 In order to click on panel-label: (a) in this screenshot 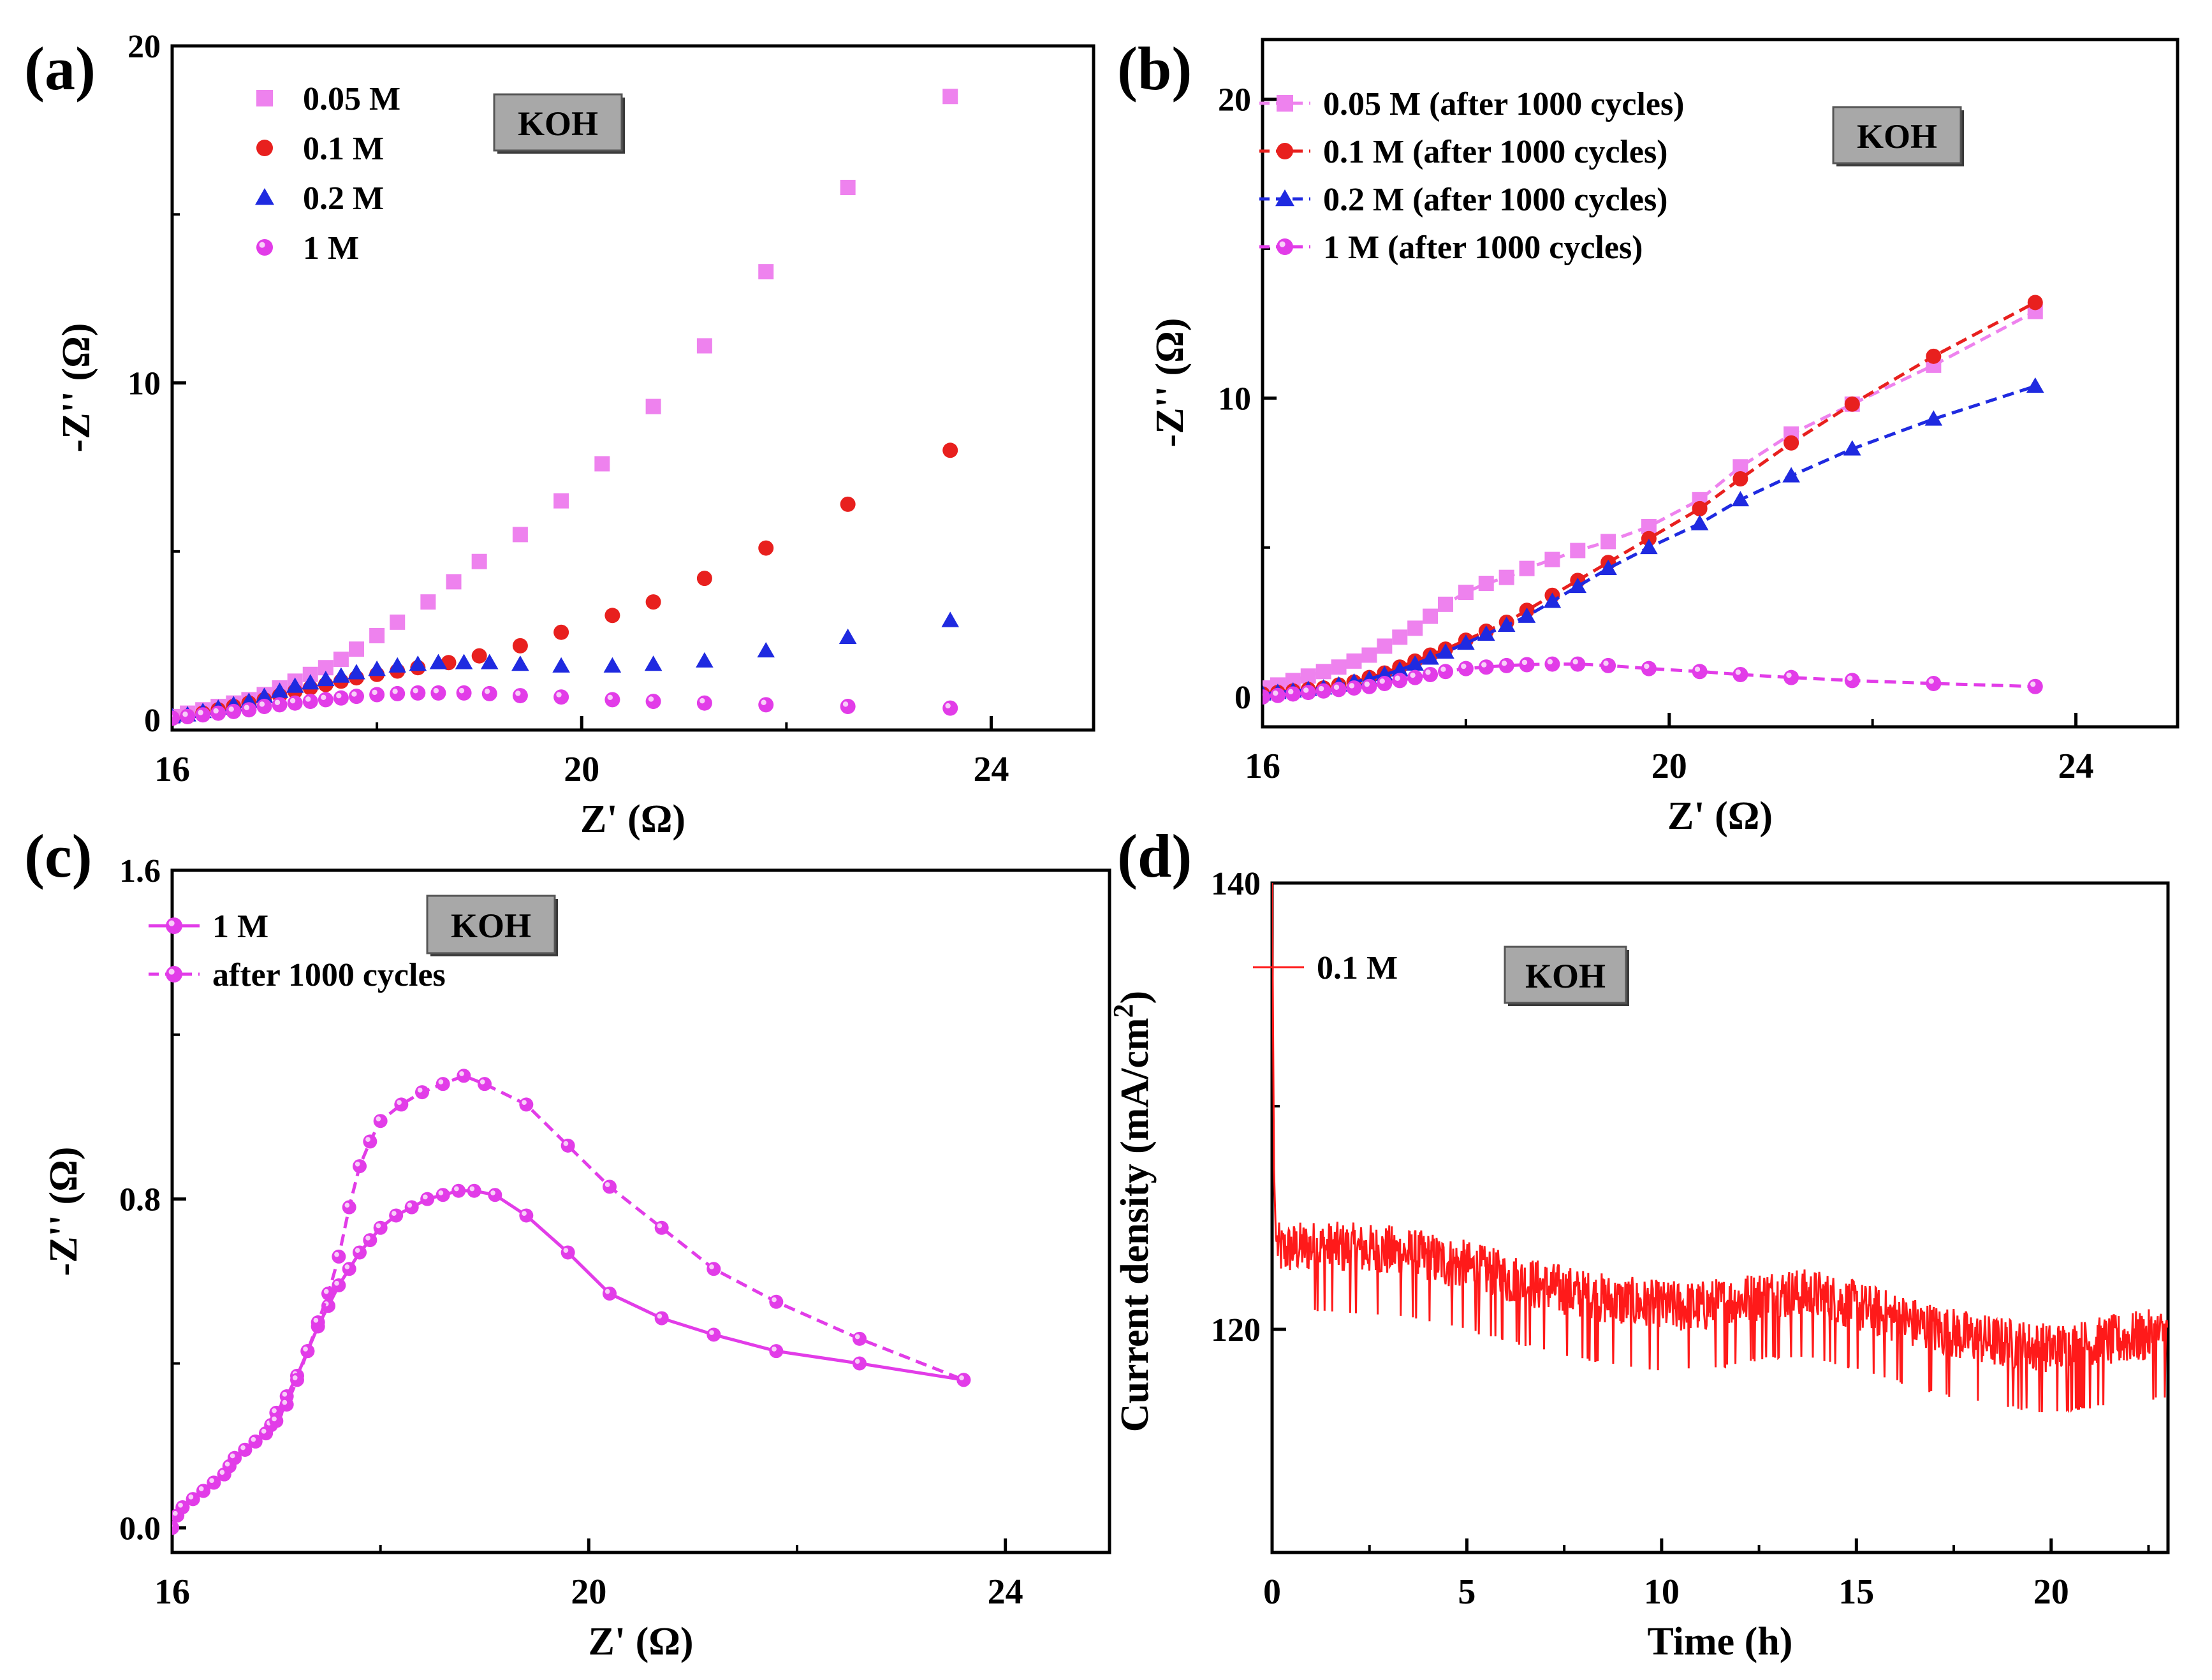, I will do `click(60, 68)`.